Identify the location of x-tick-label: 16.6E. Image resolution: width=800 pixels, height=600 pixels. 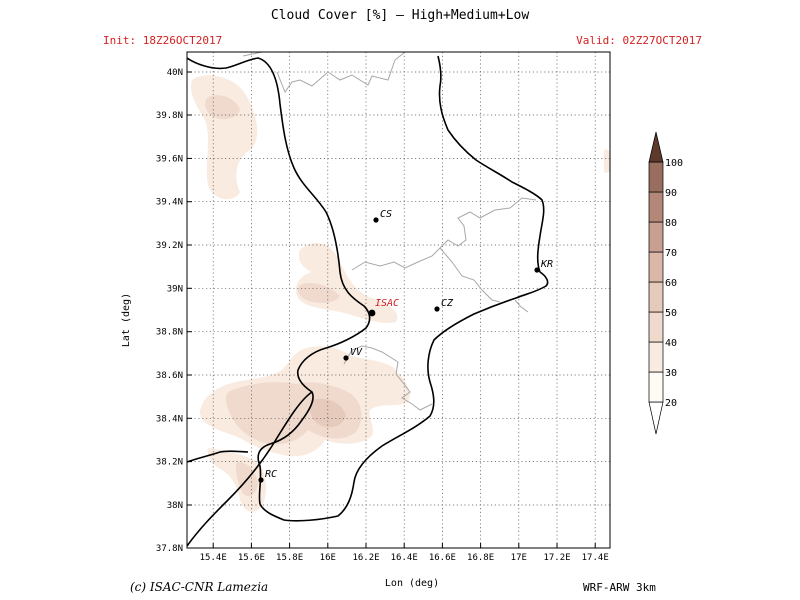
(442, 558).